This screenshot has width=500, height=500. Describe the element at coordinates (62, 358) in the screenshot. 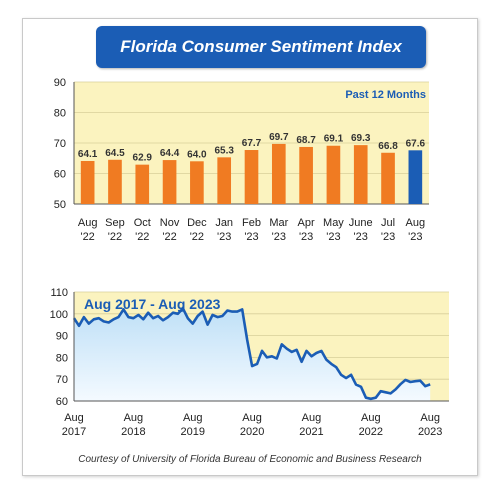

I see `area-y-tick-label: 80` at that location.